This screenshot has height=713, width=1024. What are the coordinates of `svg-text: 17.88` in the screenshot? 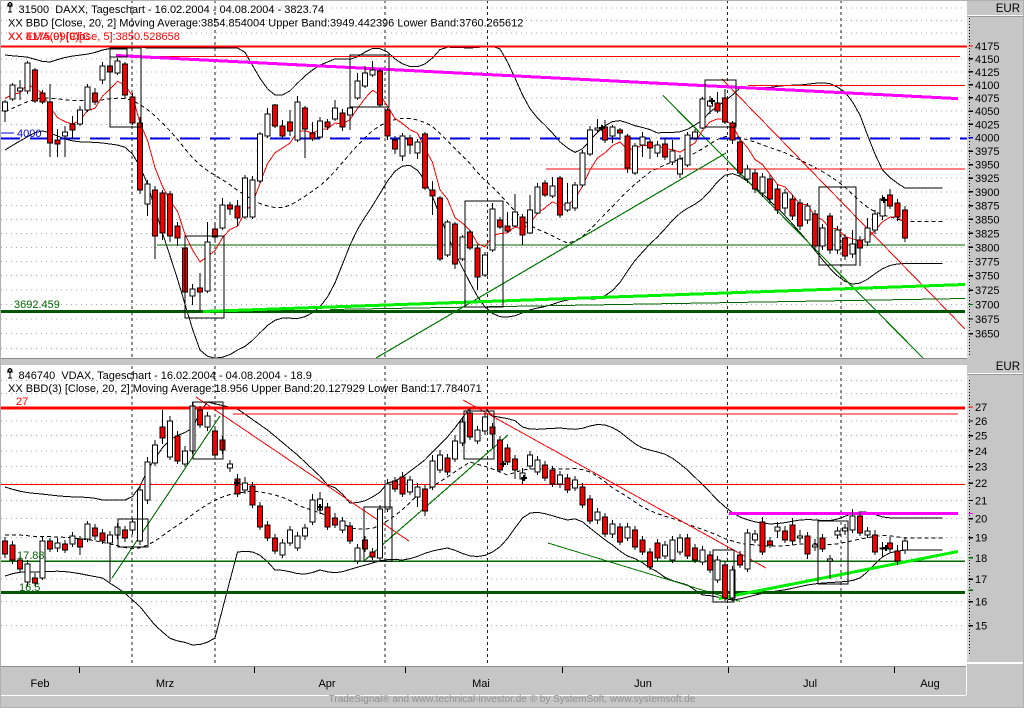 It's located at (31, 556).